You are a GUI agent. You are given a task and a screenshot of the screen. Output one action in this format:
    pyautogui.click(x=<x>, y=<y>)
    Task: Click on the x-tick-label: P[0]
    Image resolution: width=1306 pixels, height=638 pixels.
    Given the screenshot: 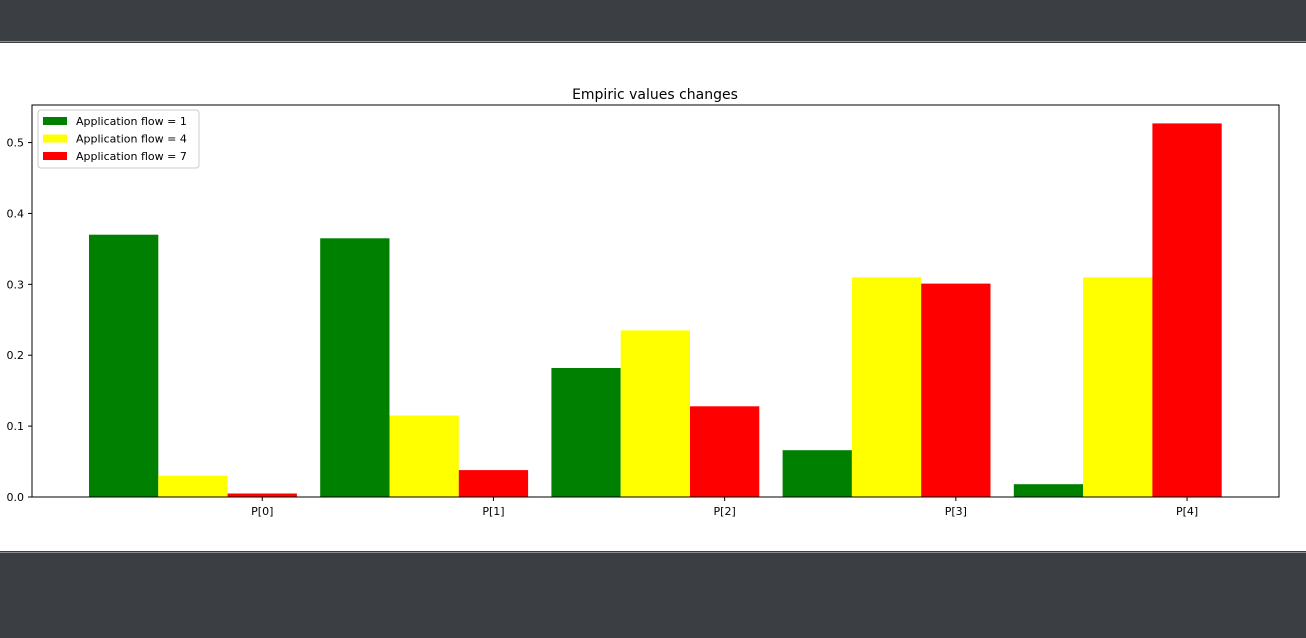 What is the action you would take?
    pyautogui.click(x=262, y=511)
    